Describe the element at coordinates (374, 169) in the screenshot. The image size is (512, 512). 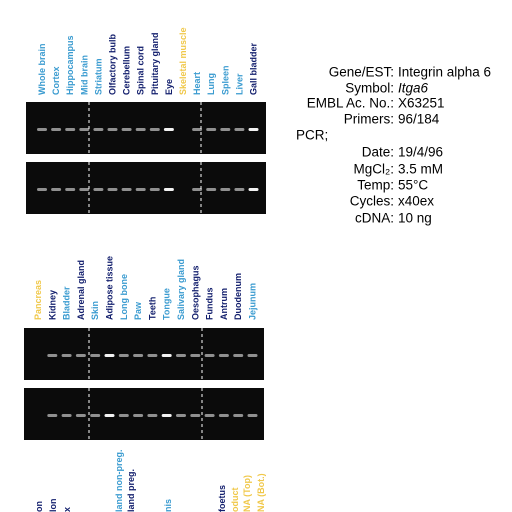
I see `info-label: MgCl₂:` at that location.